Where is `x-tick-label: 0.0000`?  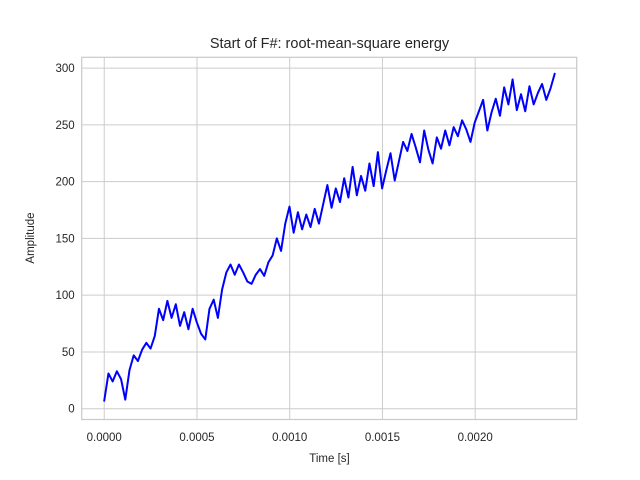 x-tick-label: 0.0000 is located at coordinates (104, 438).